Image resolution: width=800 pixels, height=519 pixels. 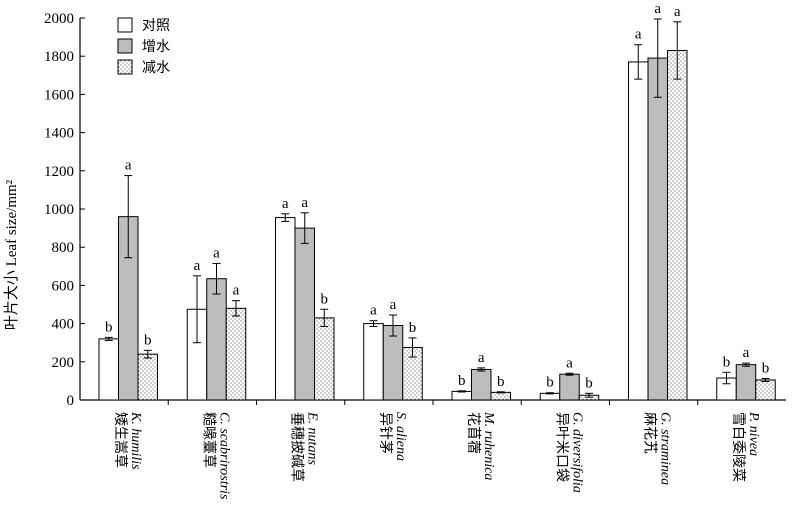 I want to click on y-tick-label: 1600, so click(x=59, y=95).